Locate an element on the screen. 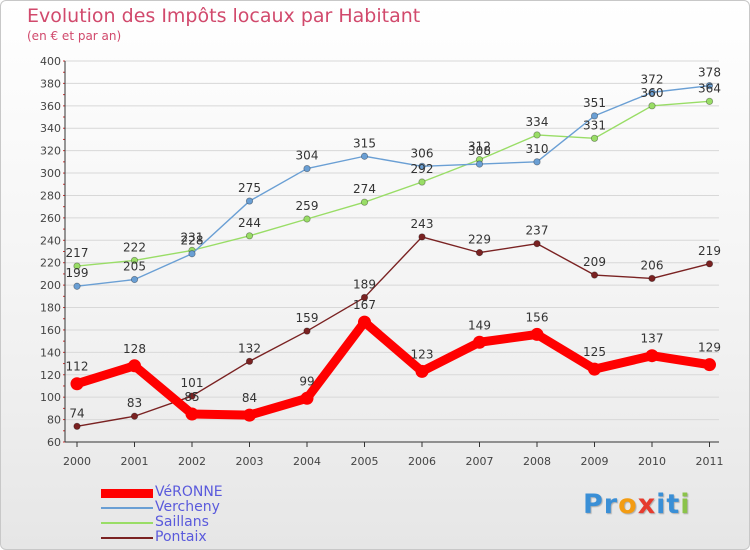 The image size is (750, 550). brand-logo-letter: x is located at coordinates (647, 504).